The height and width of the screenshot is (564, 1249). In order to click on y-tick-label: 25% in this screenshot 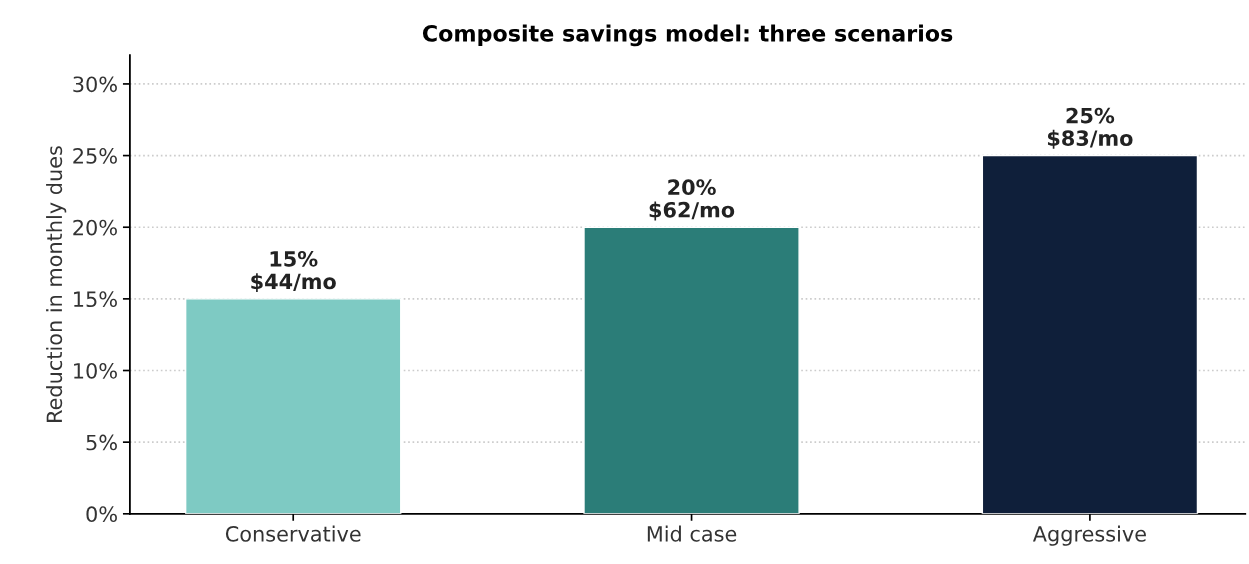, I will do `click(95, 156)`.